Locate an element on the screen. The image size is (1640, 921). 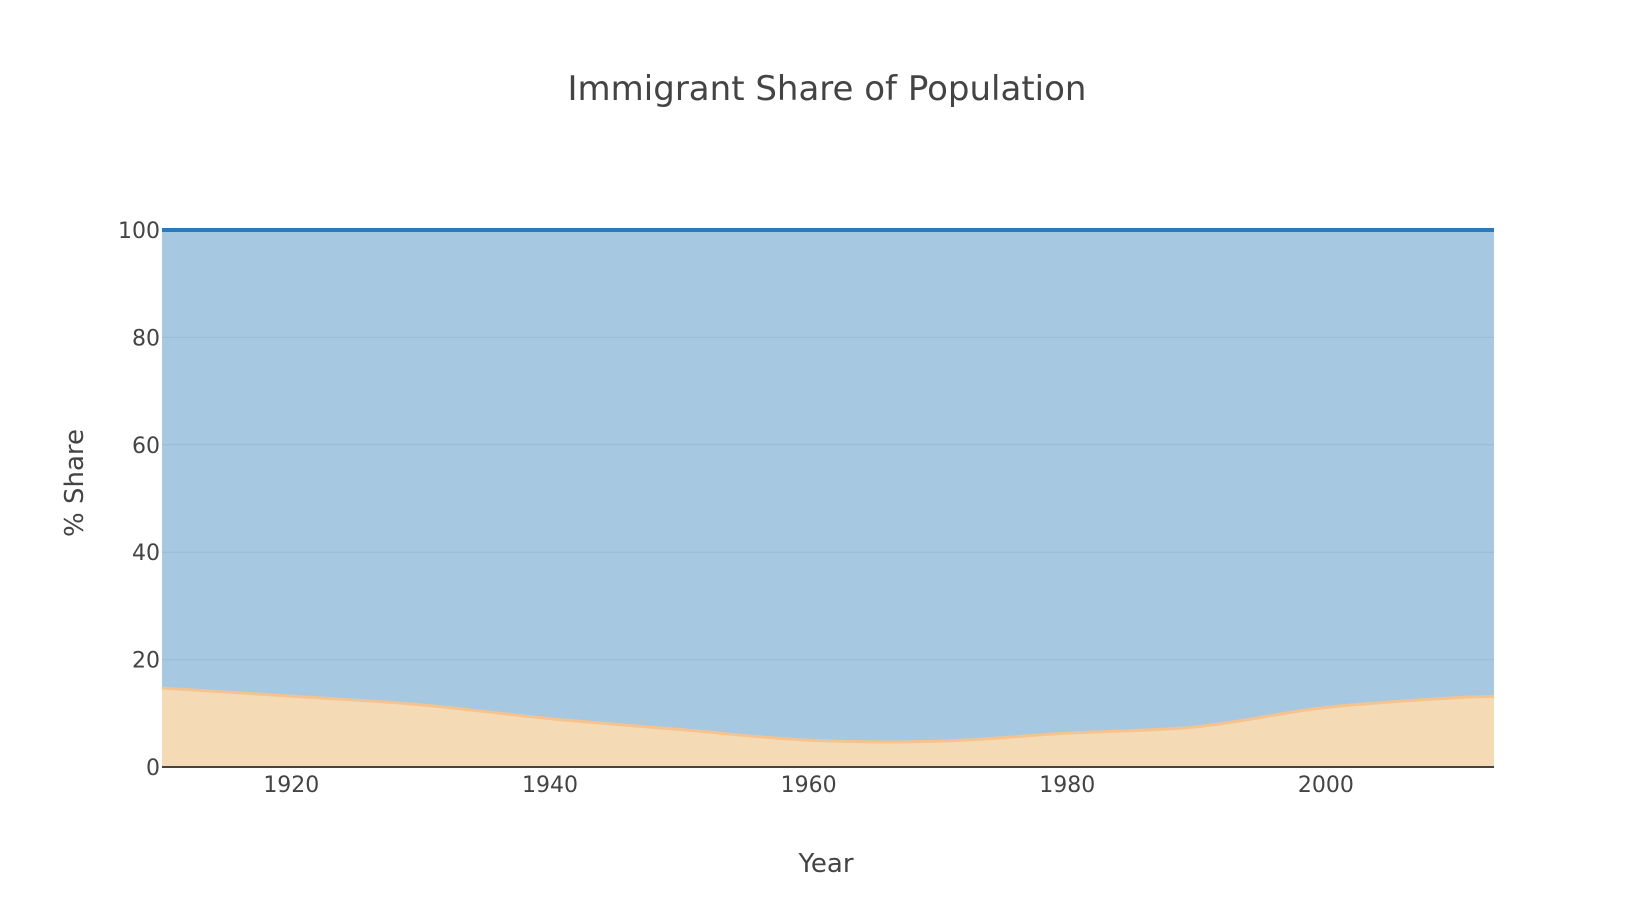
x-tick-labels: 1920 1940 1960 1980 2000 is located at coordinates (808, 785).